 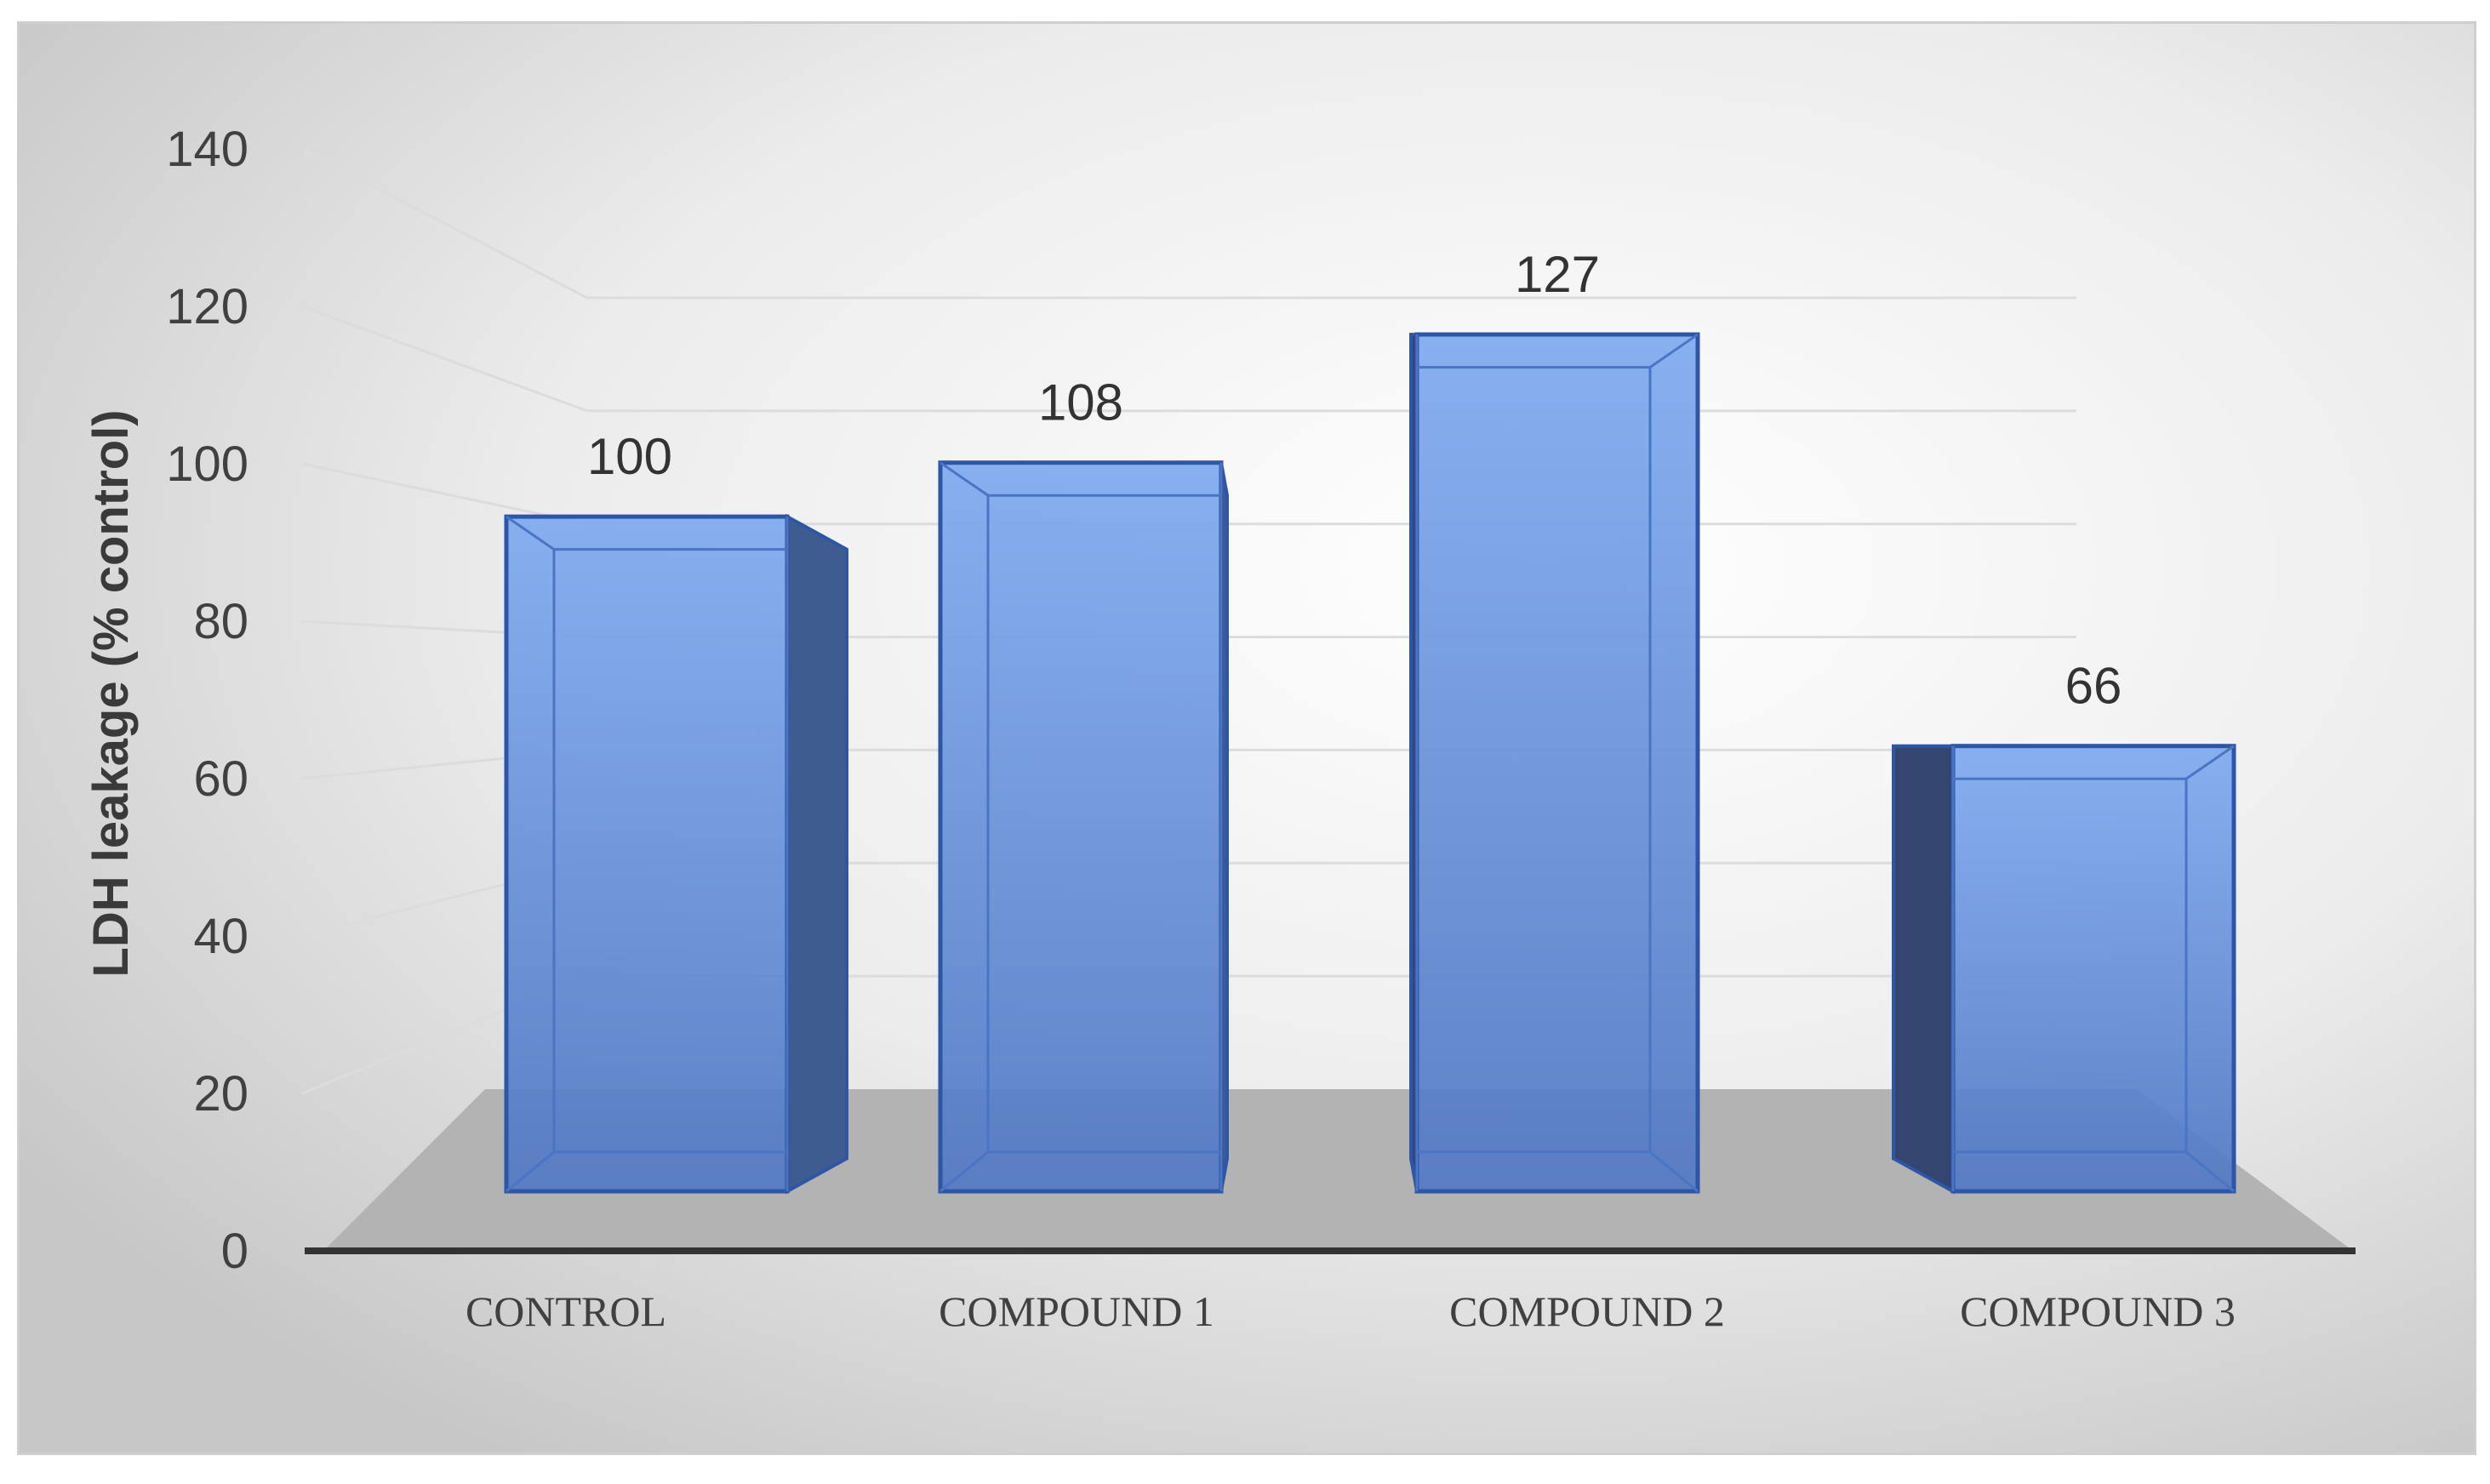 What do you see at coordinates (234, 1251) in the screenshot?
I see `y-tick-label: 0` at bounding box center [234, 1251].